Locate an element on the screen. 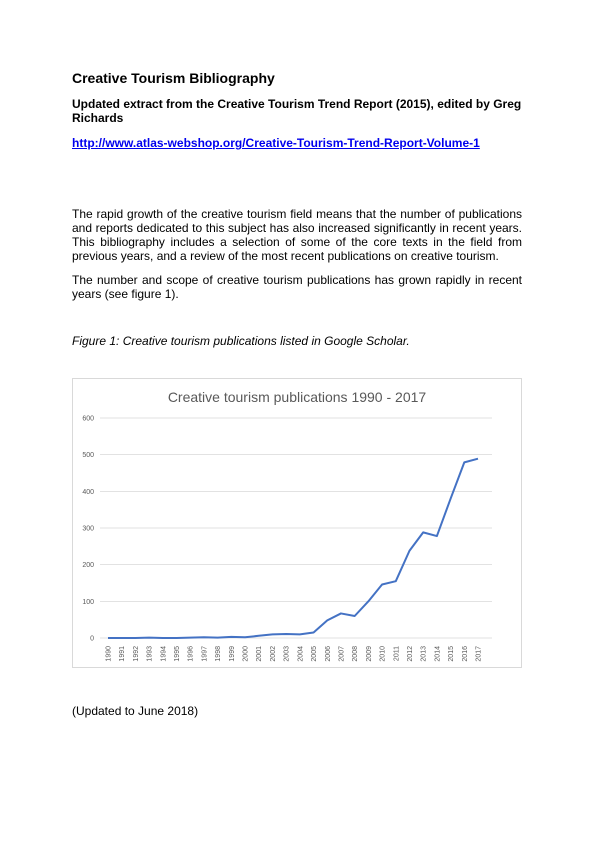  x-tick-label: 2012 is located at coordinates (410, 654).